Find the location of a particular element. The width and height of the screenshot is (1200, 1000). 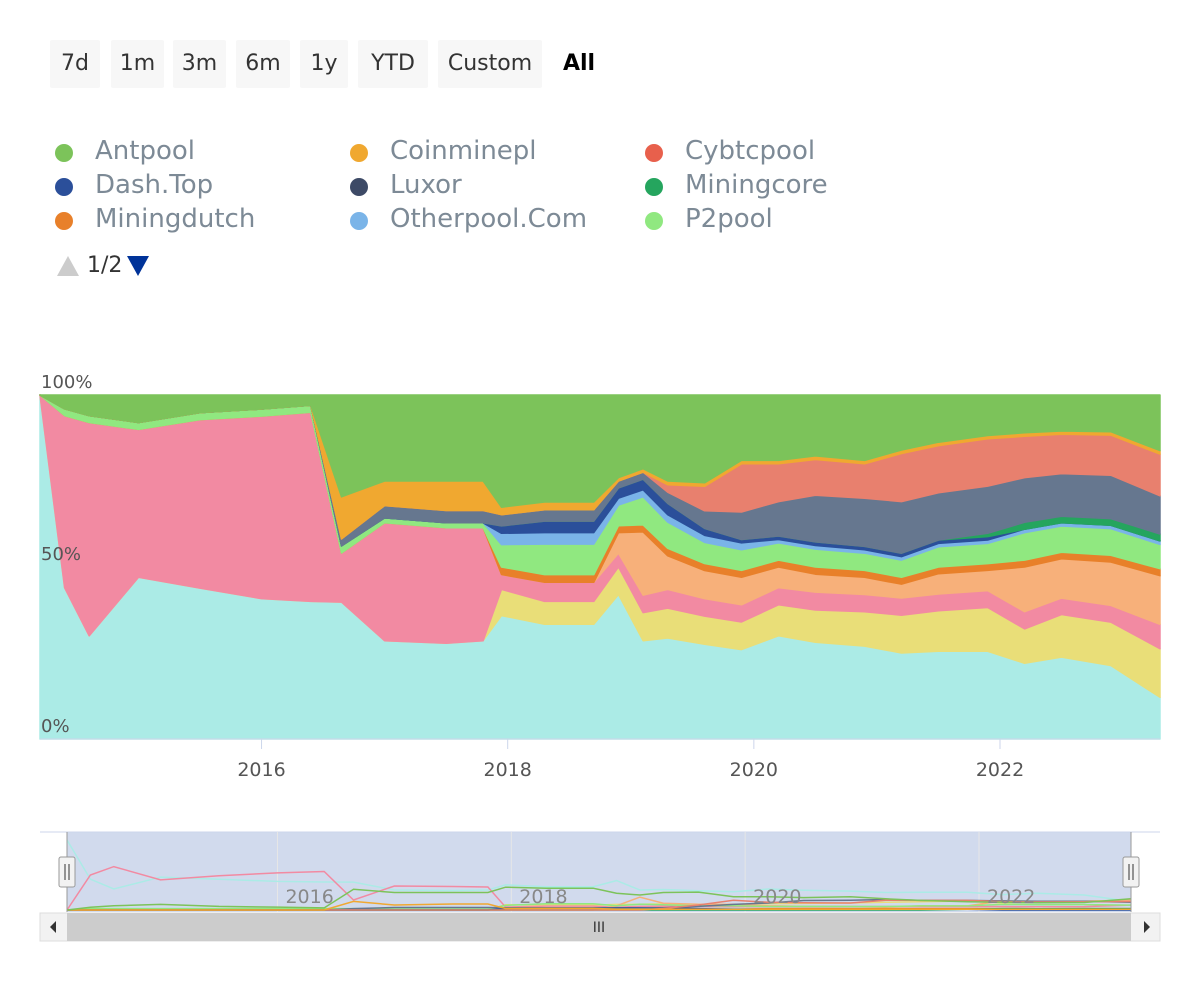

navigator-series is located at coordinates (599, 875).